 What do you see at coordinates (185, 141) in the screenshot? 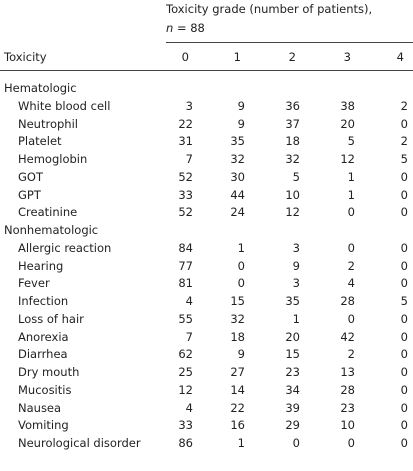
I see `cell-value: 31` at bounding box center [185, 141].